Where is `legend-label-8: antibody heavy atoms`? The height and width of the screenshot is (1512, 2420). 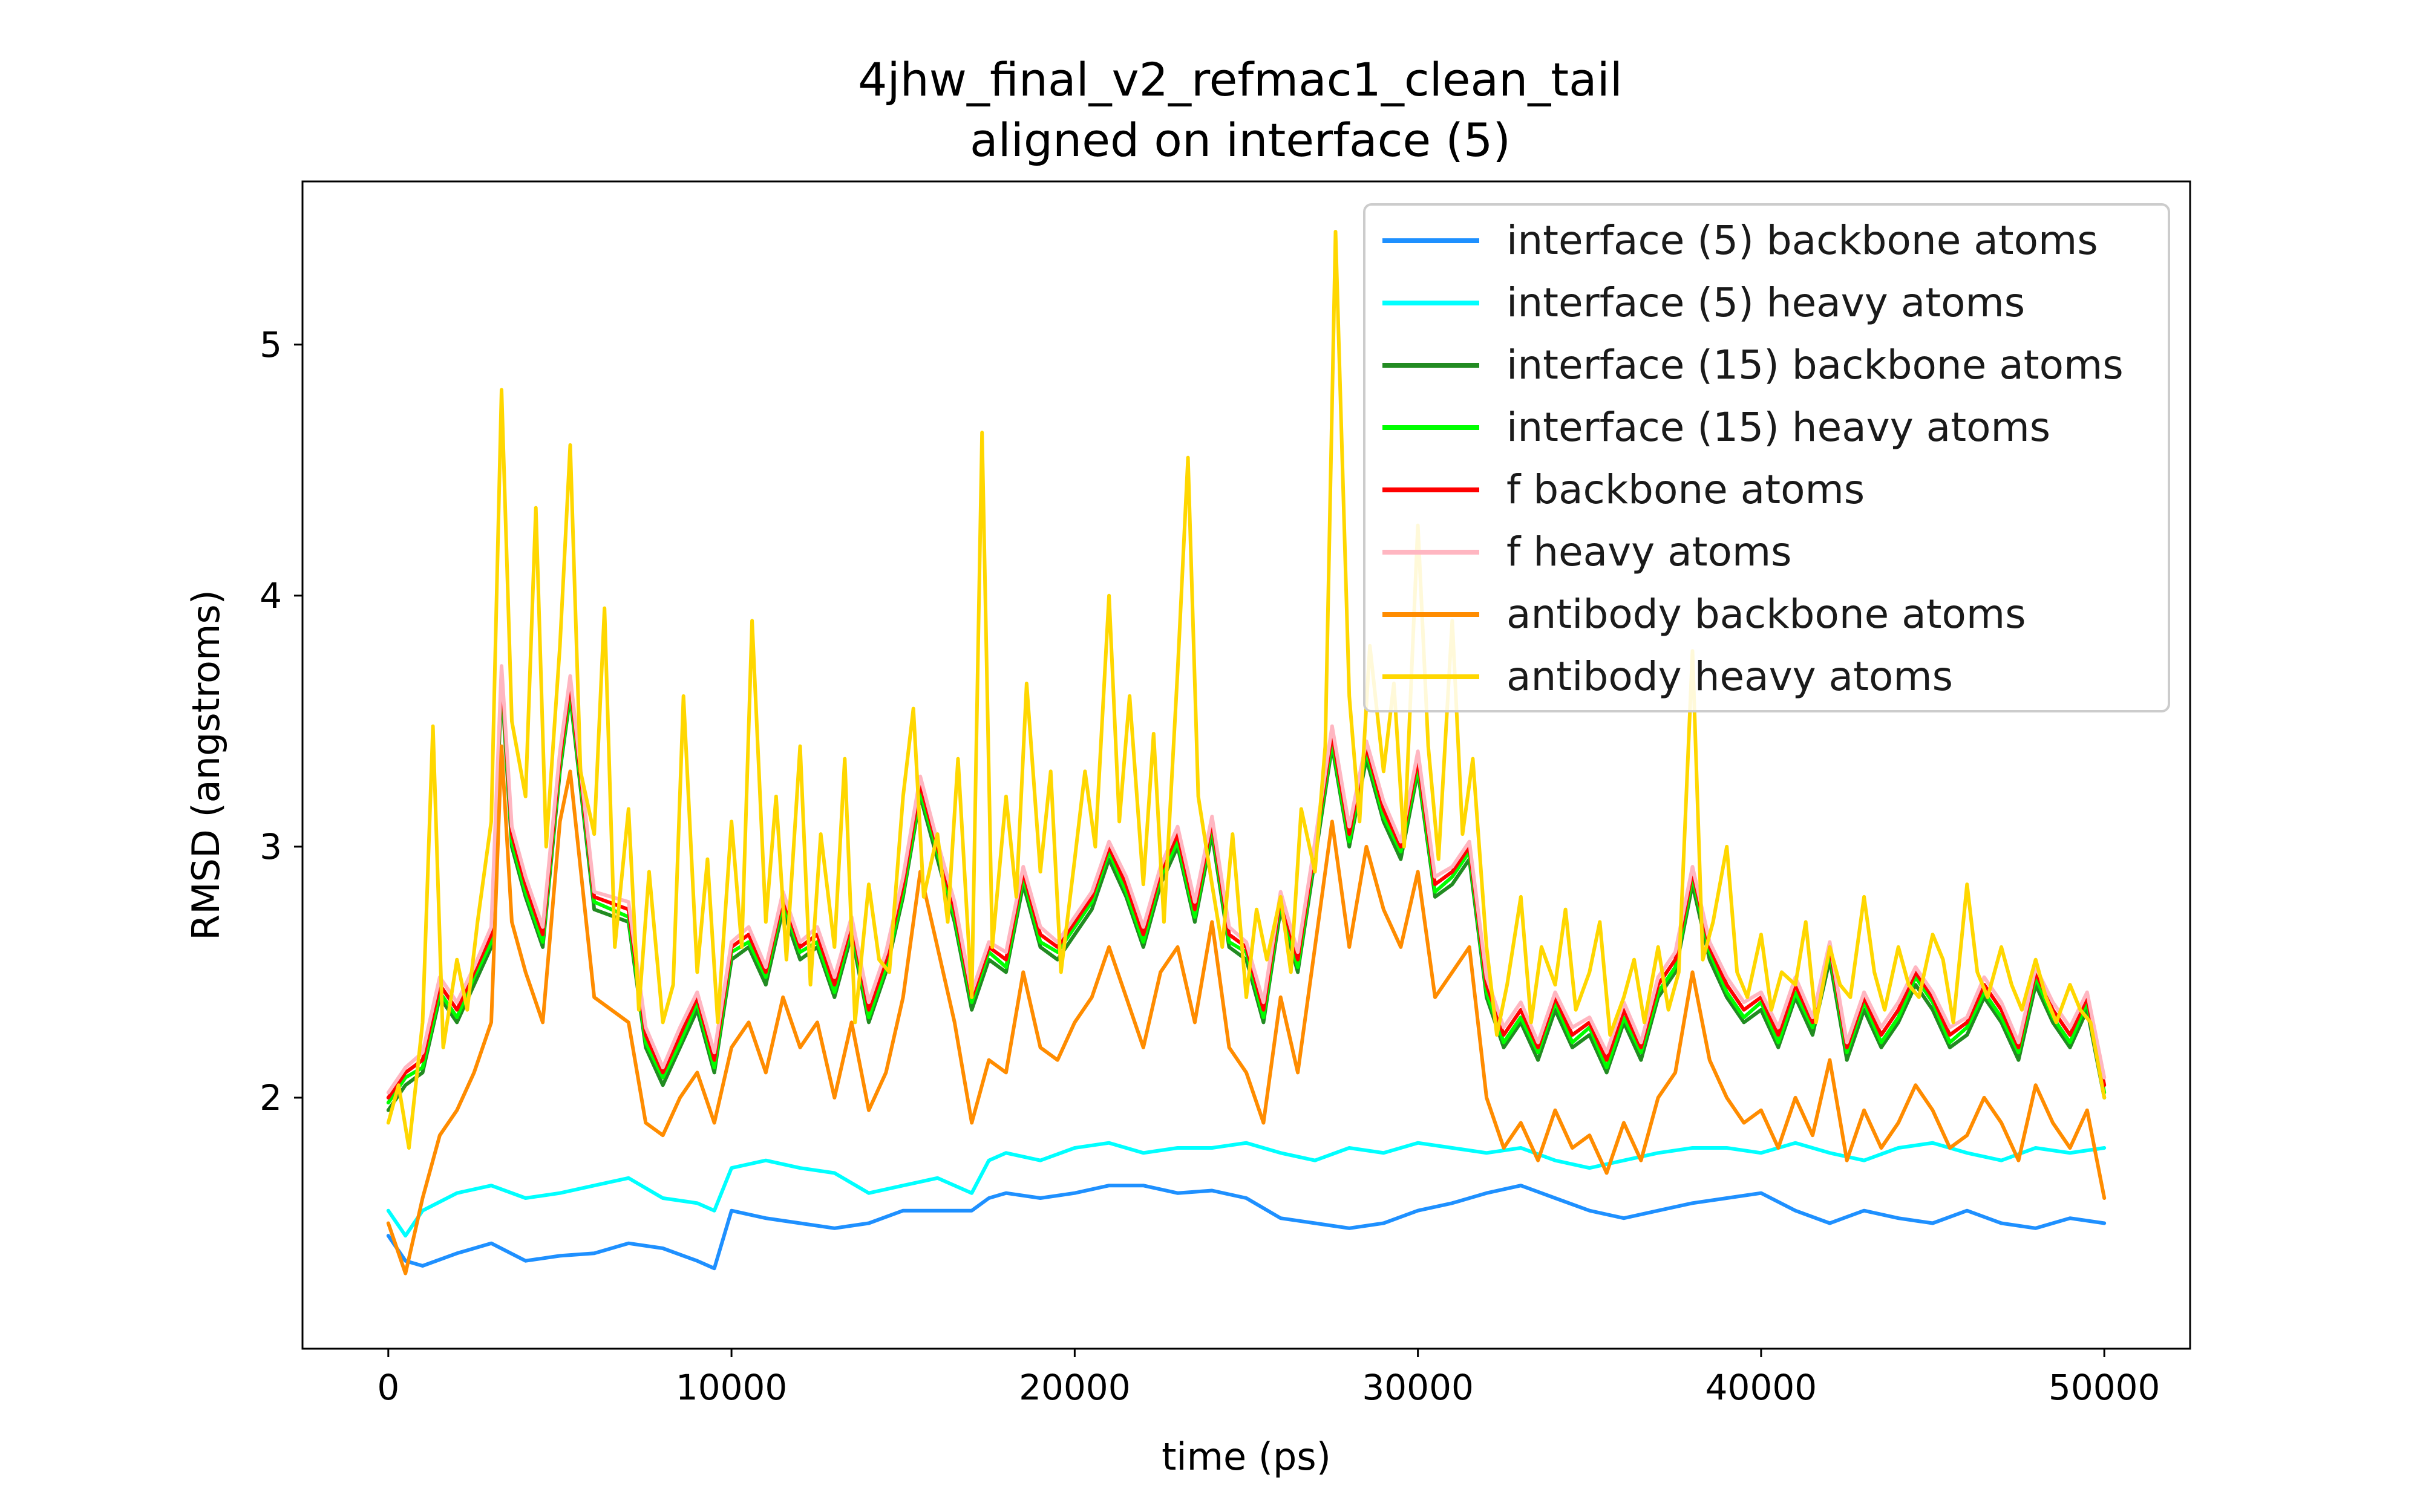
legend-label-8: antibody heavy atoms is located at coordinates (1729, 676).